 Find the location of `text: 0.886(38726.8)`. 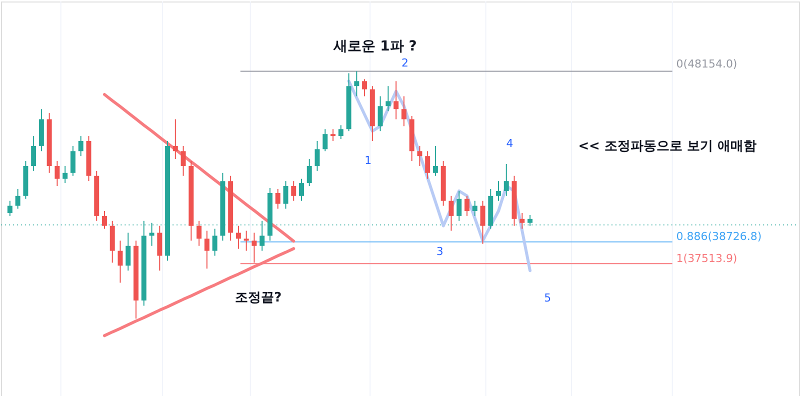

text: 0.886(38726.8) is located at coordinates (719, 236).